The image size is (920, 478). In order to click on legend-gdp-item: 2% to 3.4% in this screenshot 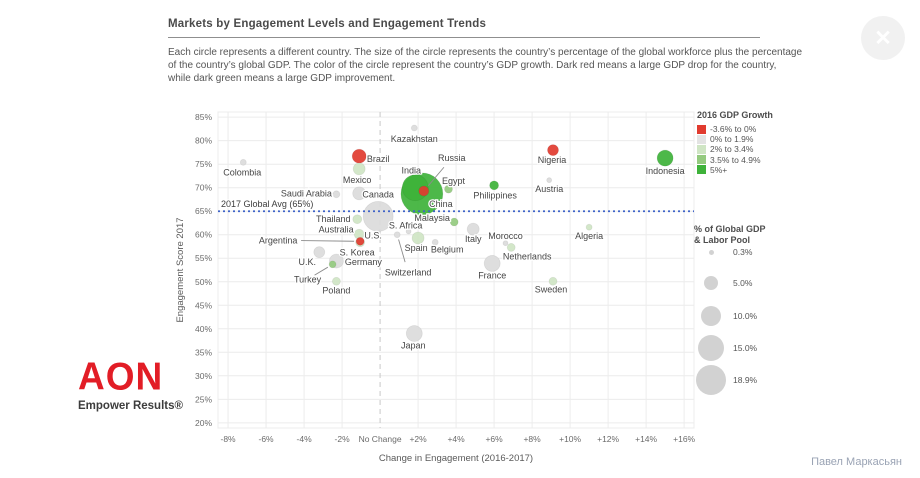, I will do `click(735, 149)`.